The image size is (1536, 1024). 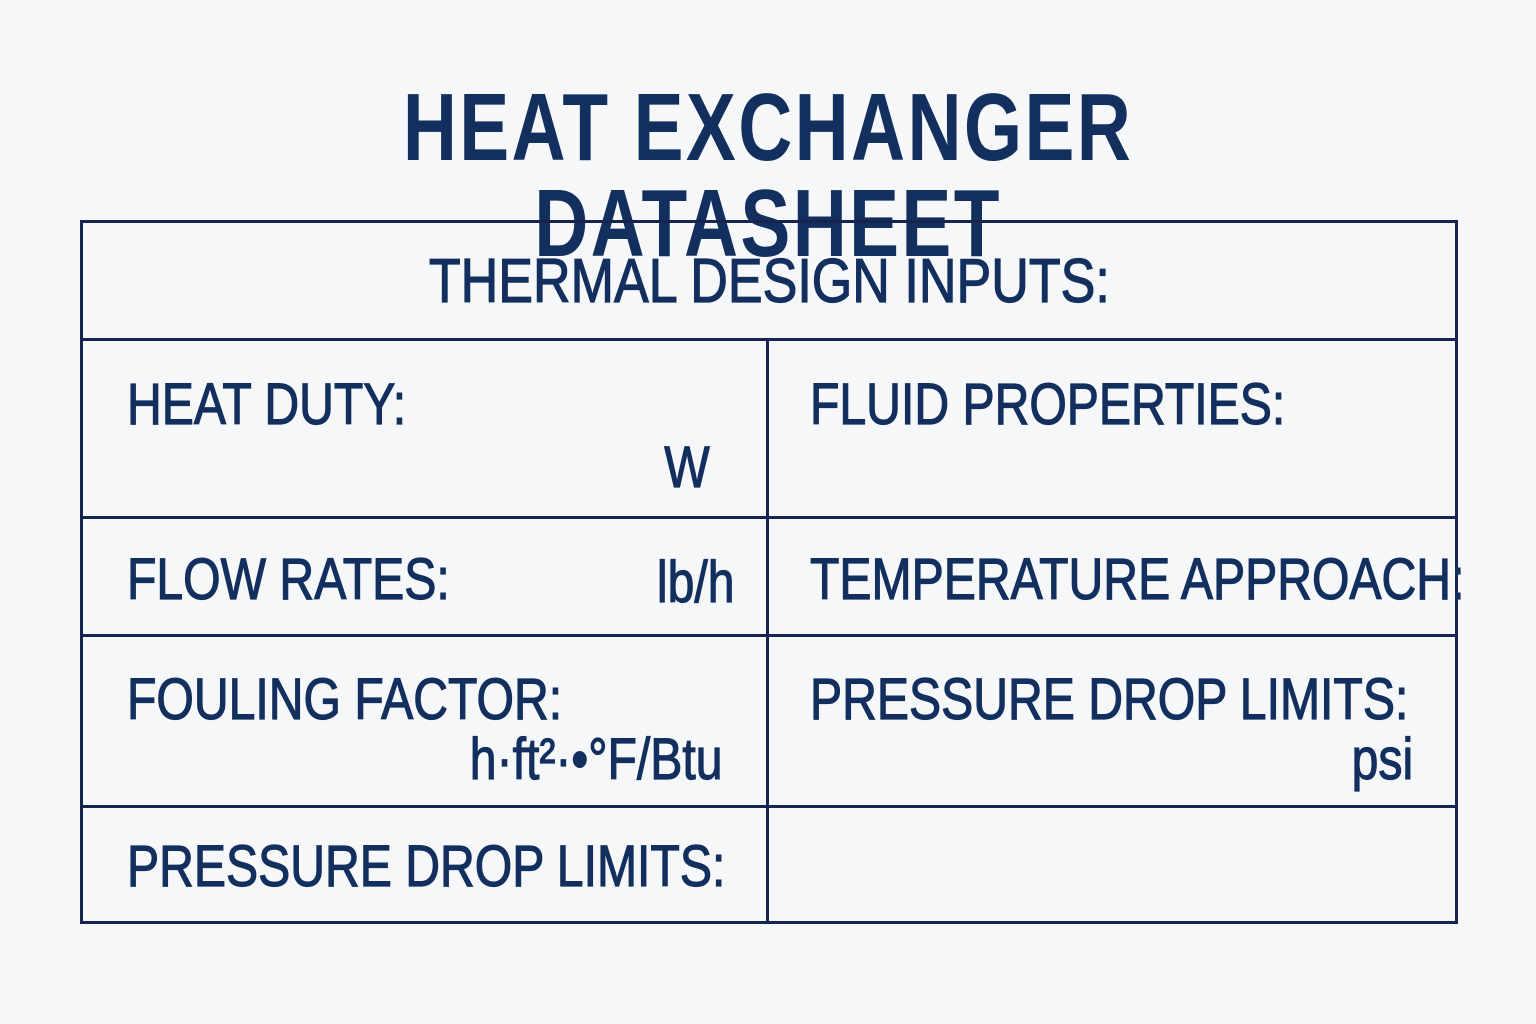 What do you see at coordinates (767, 631) in the screenshot?
I see `column-divider` at bounding box center [767, 631].